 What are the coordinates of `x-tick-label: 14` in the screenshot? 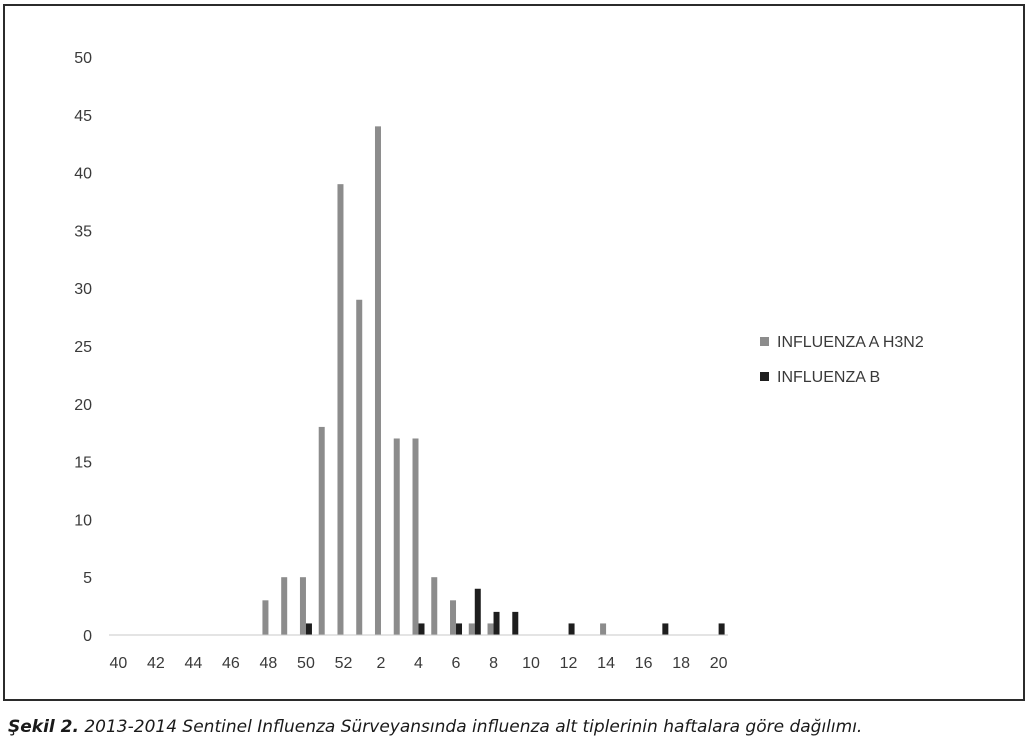 It's located at (606, 663).